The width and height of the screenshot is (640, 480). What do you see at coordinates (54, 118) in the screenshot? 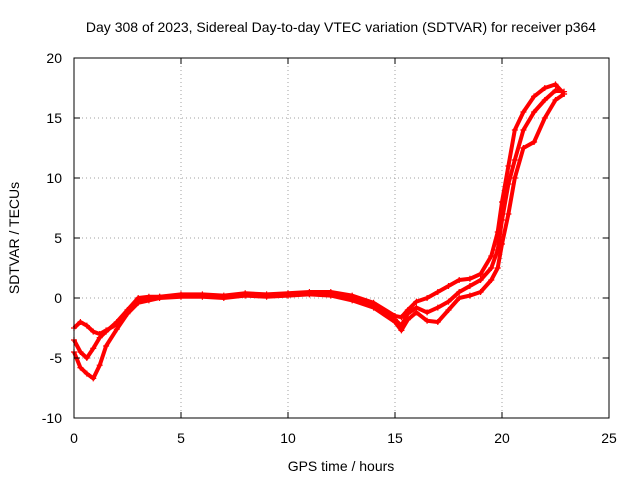
I see `y-tick-label: 15` at bounding box center [54, 118].